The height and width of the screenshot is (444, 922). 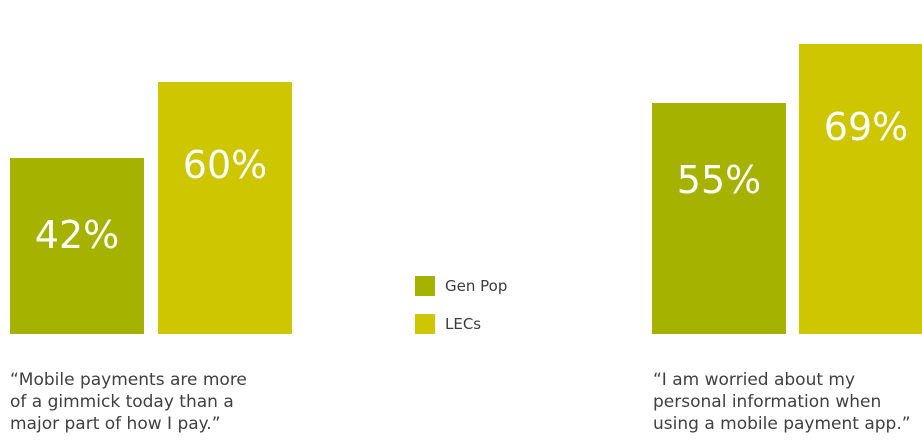 I want to click on caption-chart1-line: major part of how I pay.”, so click(x=115, y=424).